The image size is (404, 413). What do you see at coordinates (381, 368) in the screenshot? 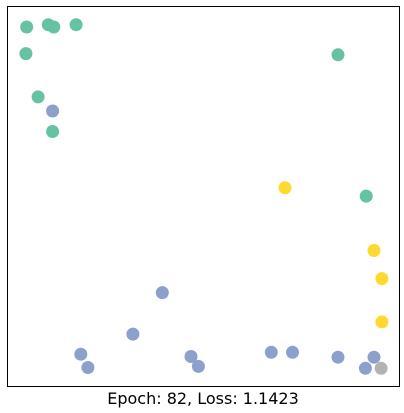
I see `data-point-gray` at bounding box center [381, 368].